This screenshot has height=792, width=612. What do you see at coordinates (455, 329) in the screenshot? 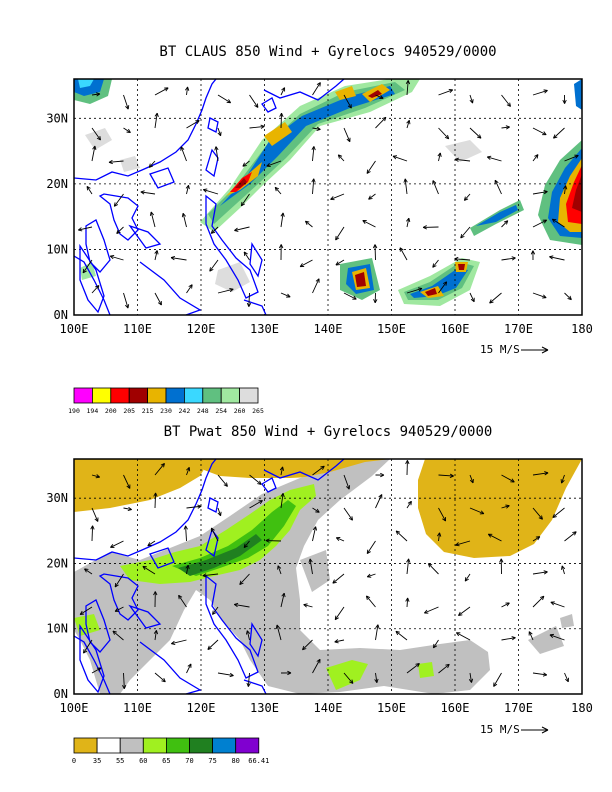
I see `x-tick-label: 160E` at bounding box center [455, 329].